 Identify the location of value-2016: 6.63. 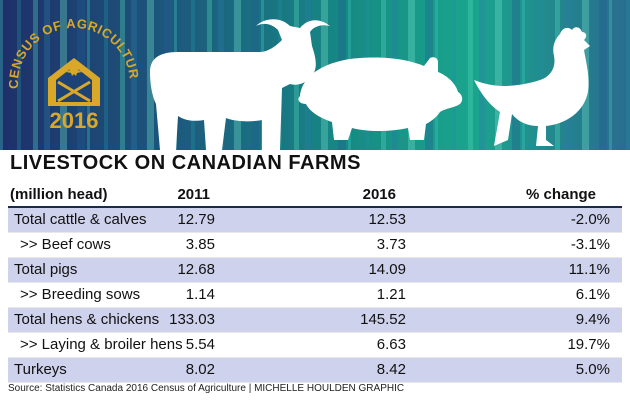
(391, 344).